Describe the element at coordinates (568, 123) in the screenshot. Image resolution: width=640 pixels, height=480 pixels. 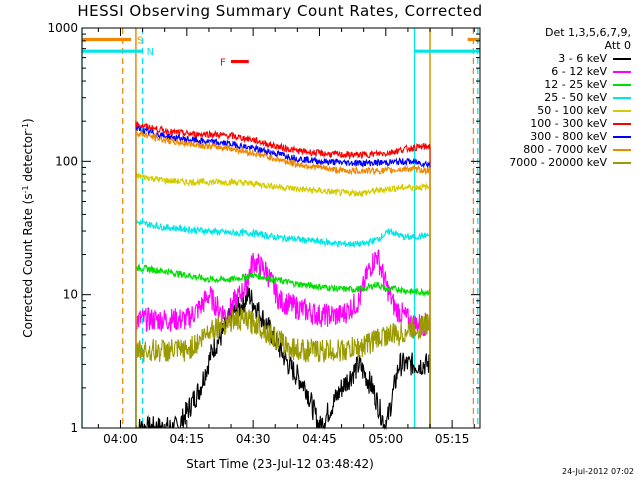
I see `legend-label: 100 - 300 keV` at that location.